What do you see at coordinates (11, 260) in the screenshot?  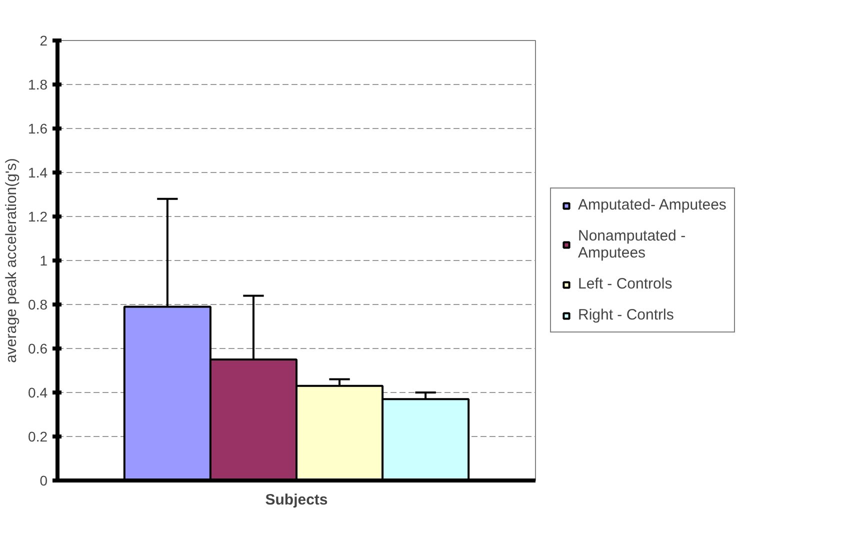 I see `y-axis-title: average peak acceleration(g's)` at bounding box center [11, 260].